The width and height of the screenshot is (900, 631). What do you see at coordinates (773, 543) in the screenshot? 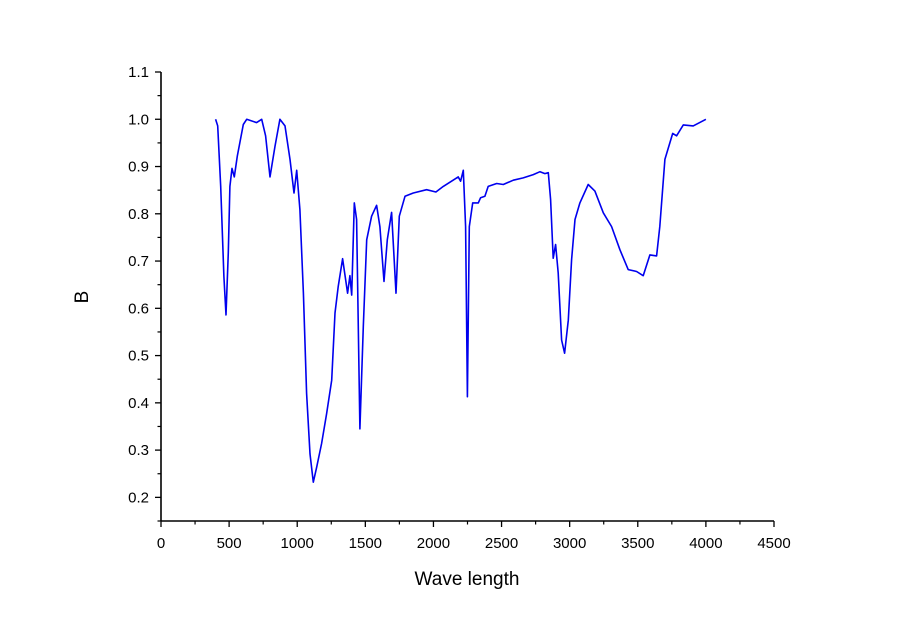
I see `x-tick-label: 4500` at bounding box center [773, 543].